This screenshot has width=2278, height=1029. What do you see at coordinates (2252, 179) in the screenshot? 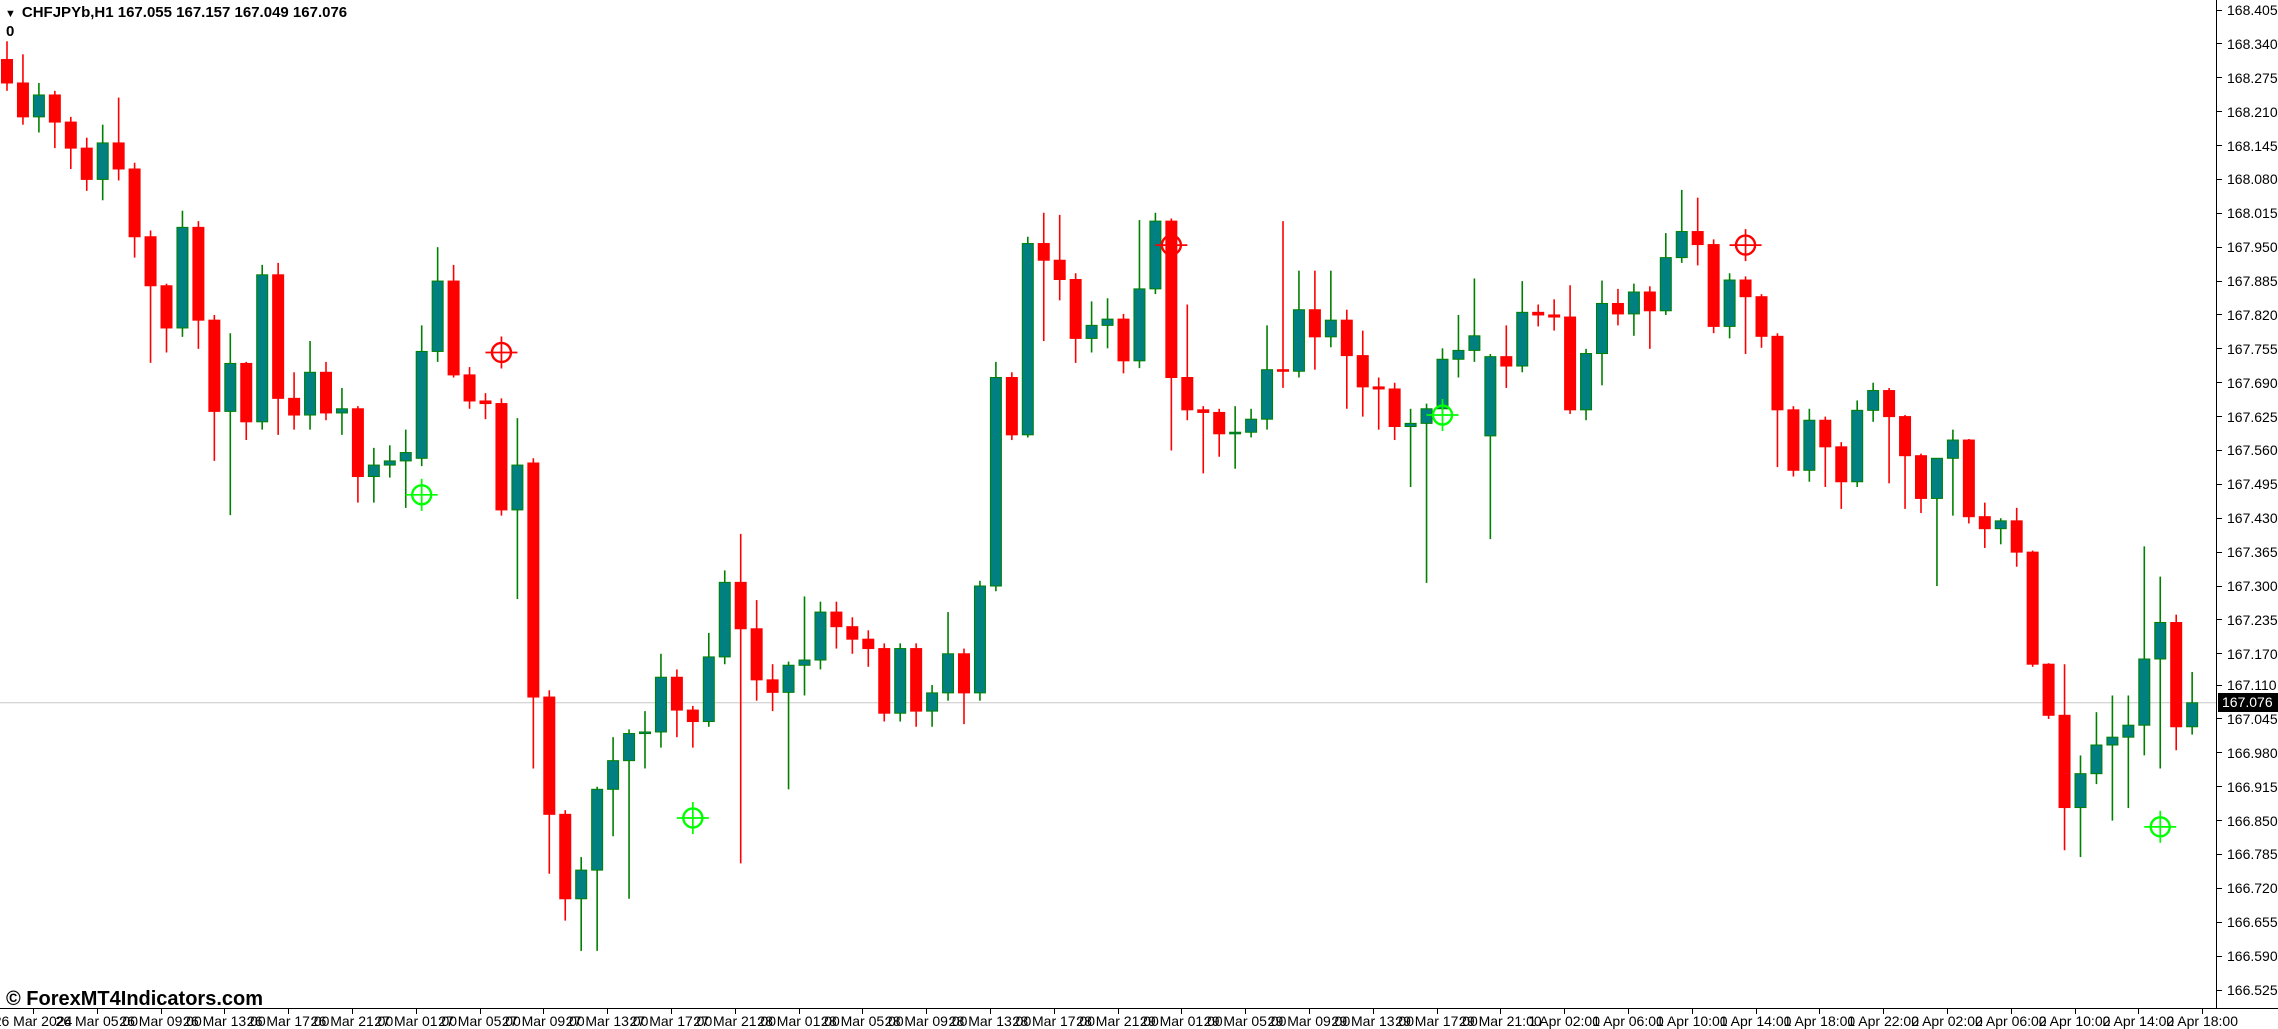
I see `price-axis-label: 168.080` at bounding box center [2252, 179].